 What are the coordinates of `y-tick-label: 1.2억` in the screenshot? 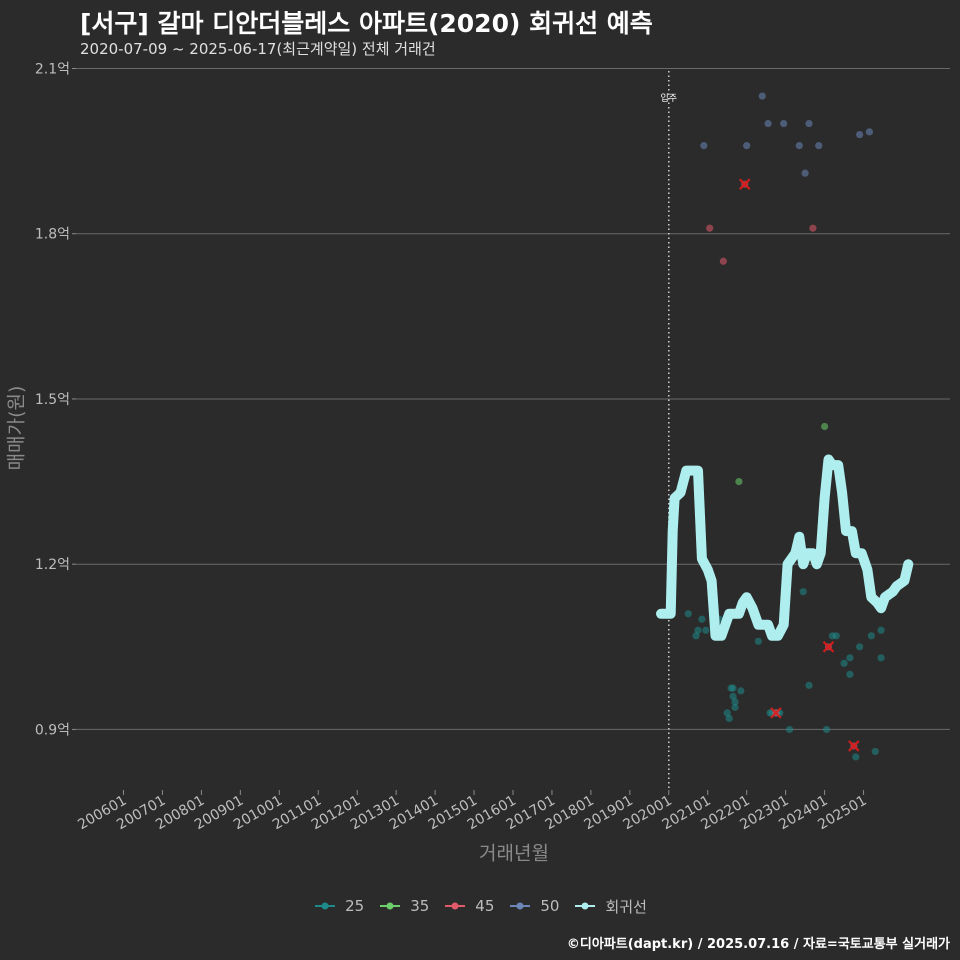 It's located at (52, 565).